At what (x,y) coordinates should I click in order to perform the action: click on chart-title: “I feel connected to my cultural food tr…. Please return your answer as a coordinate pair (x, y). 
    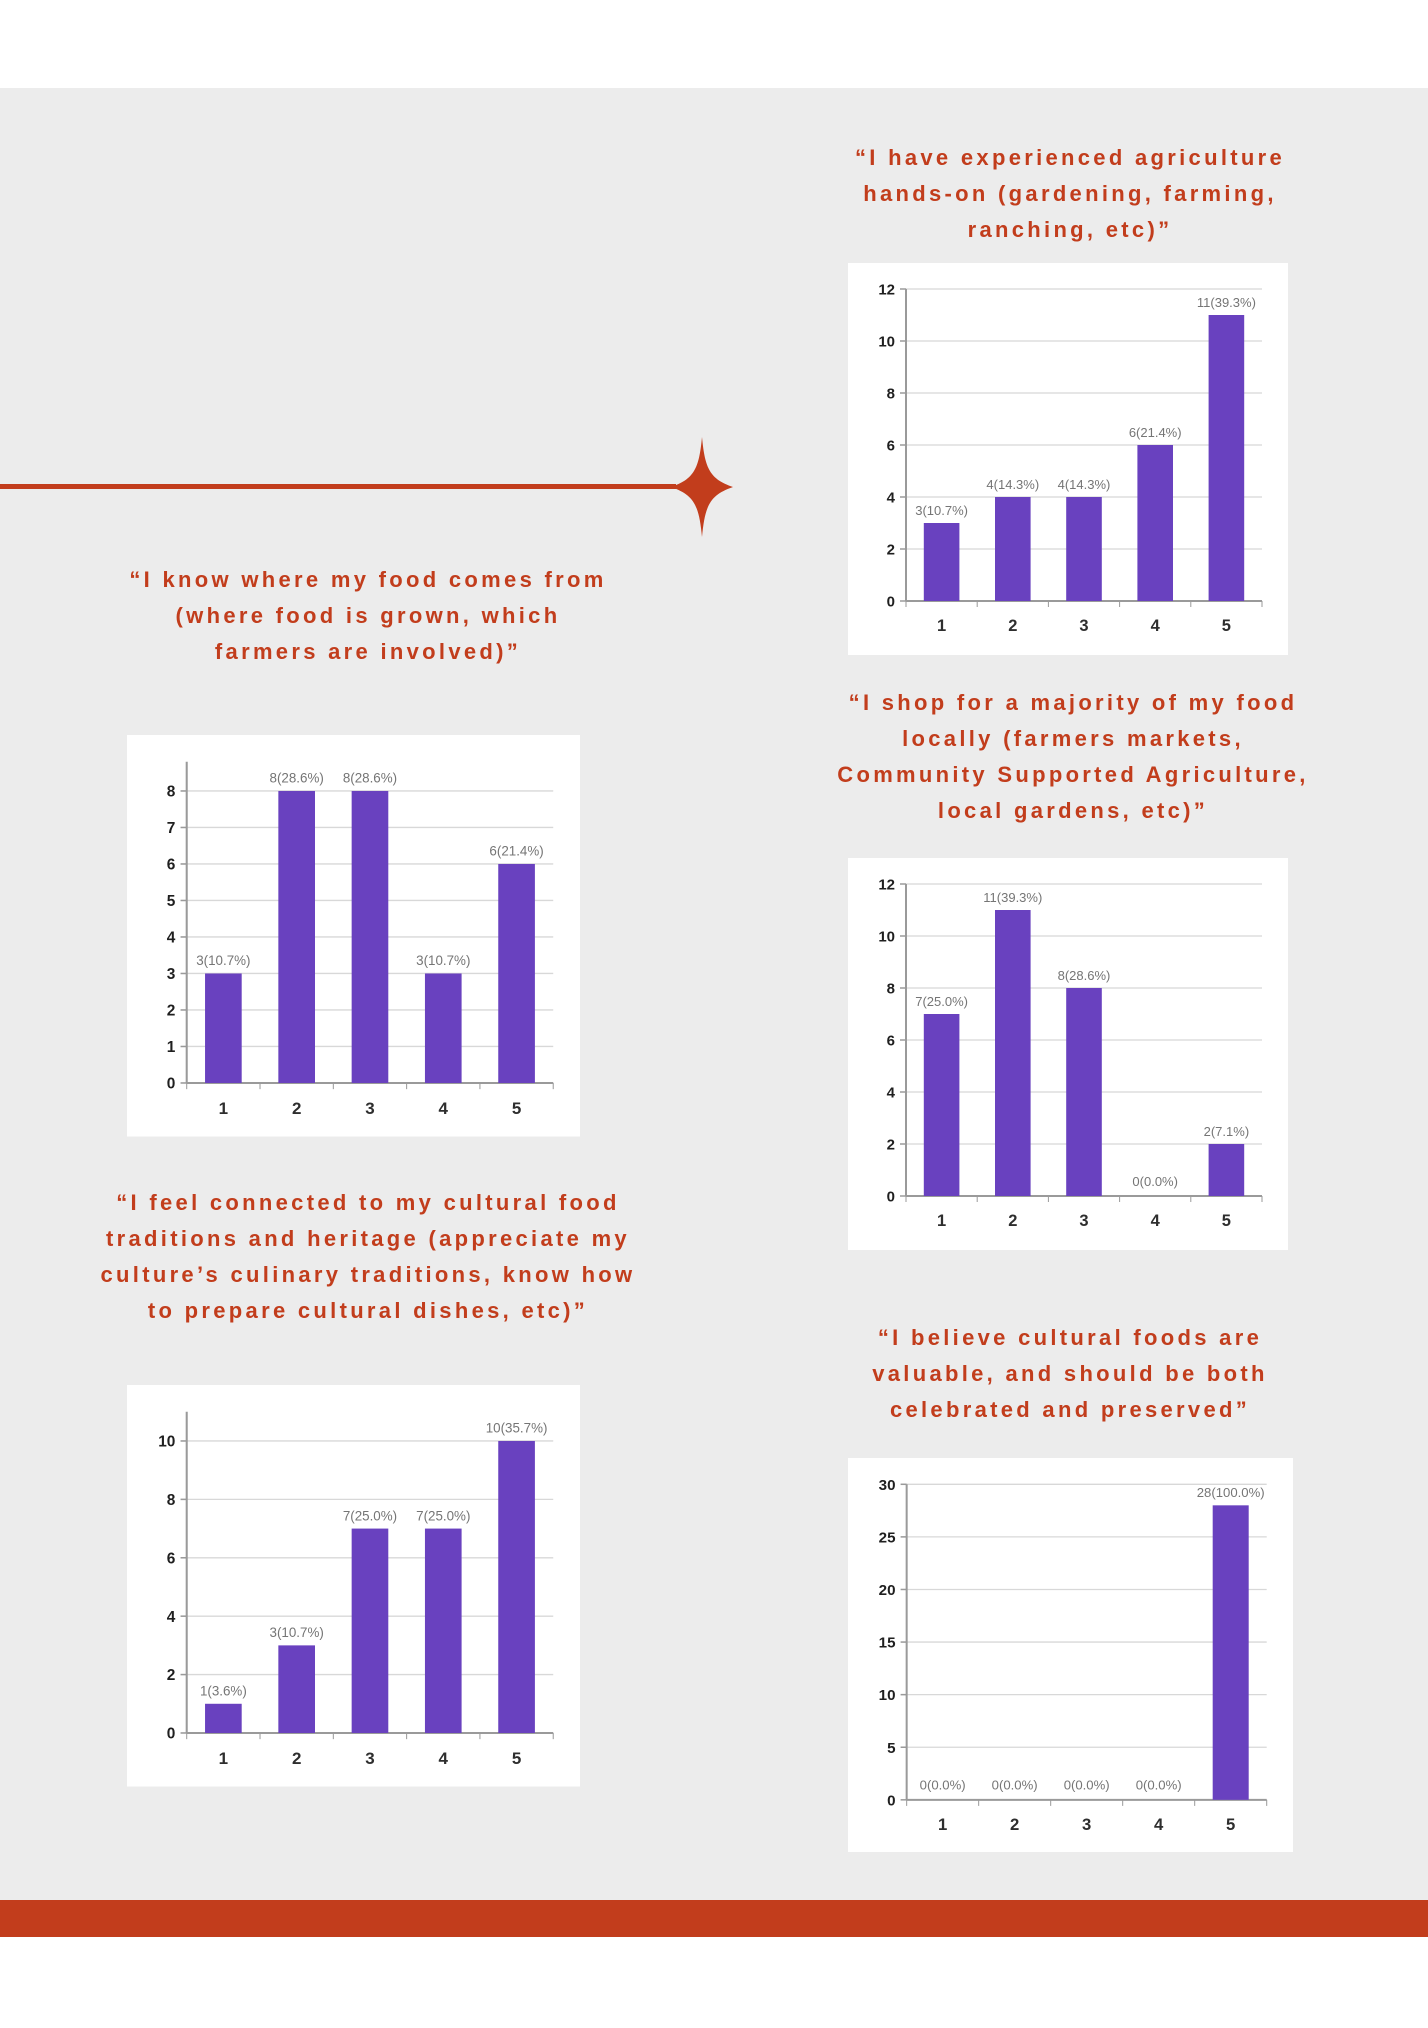
    Looking at the image, I should click on (368, 1256).